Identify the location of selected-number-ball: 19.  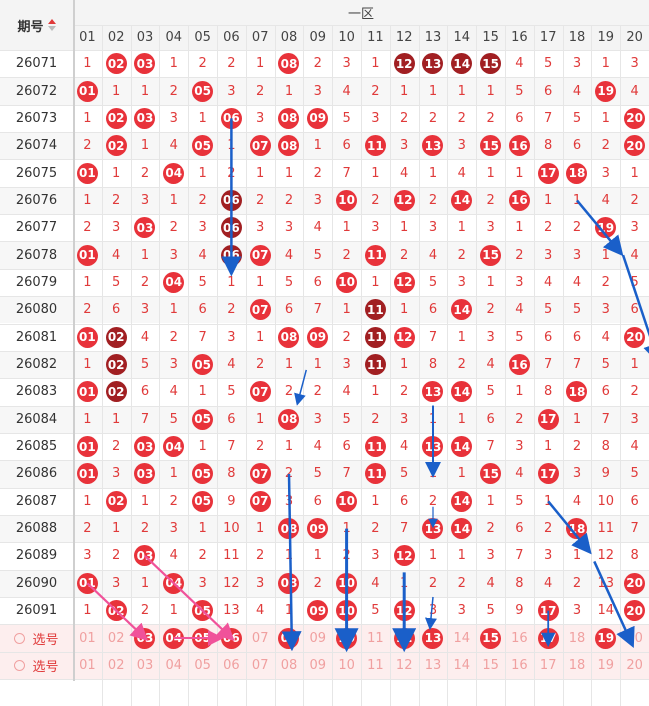
(606, 638).